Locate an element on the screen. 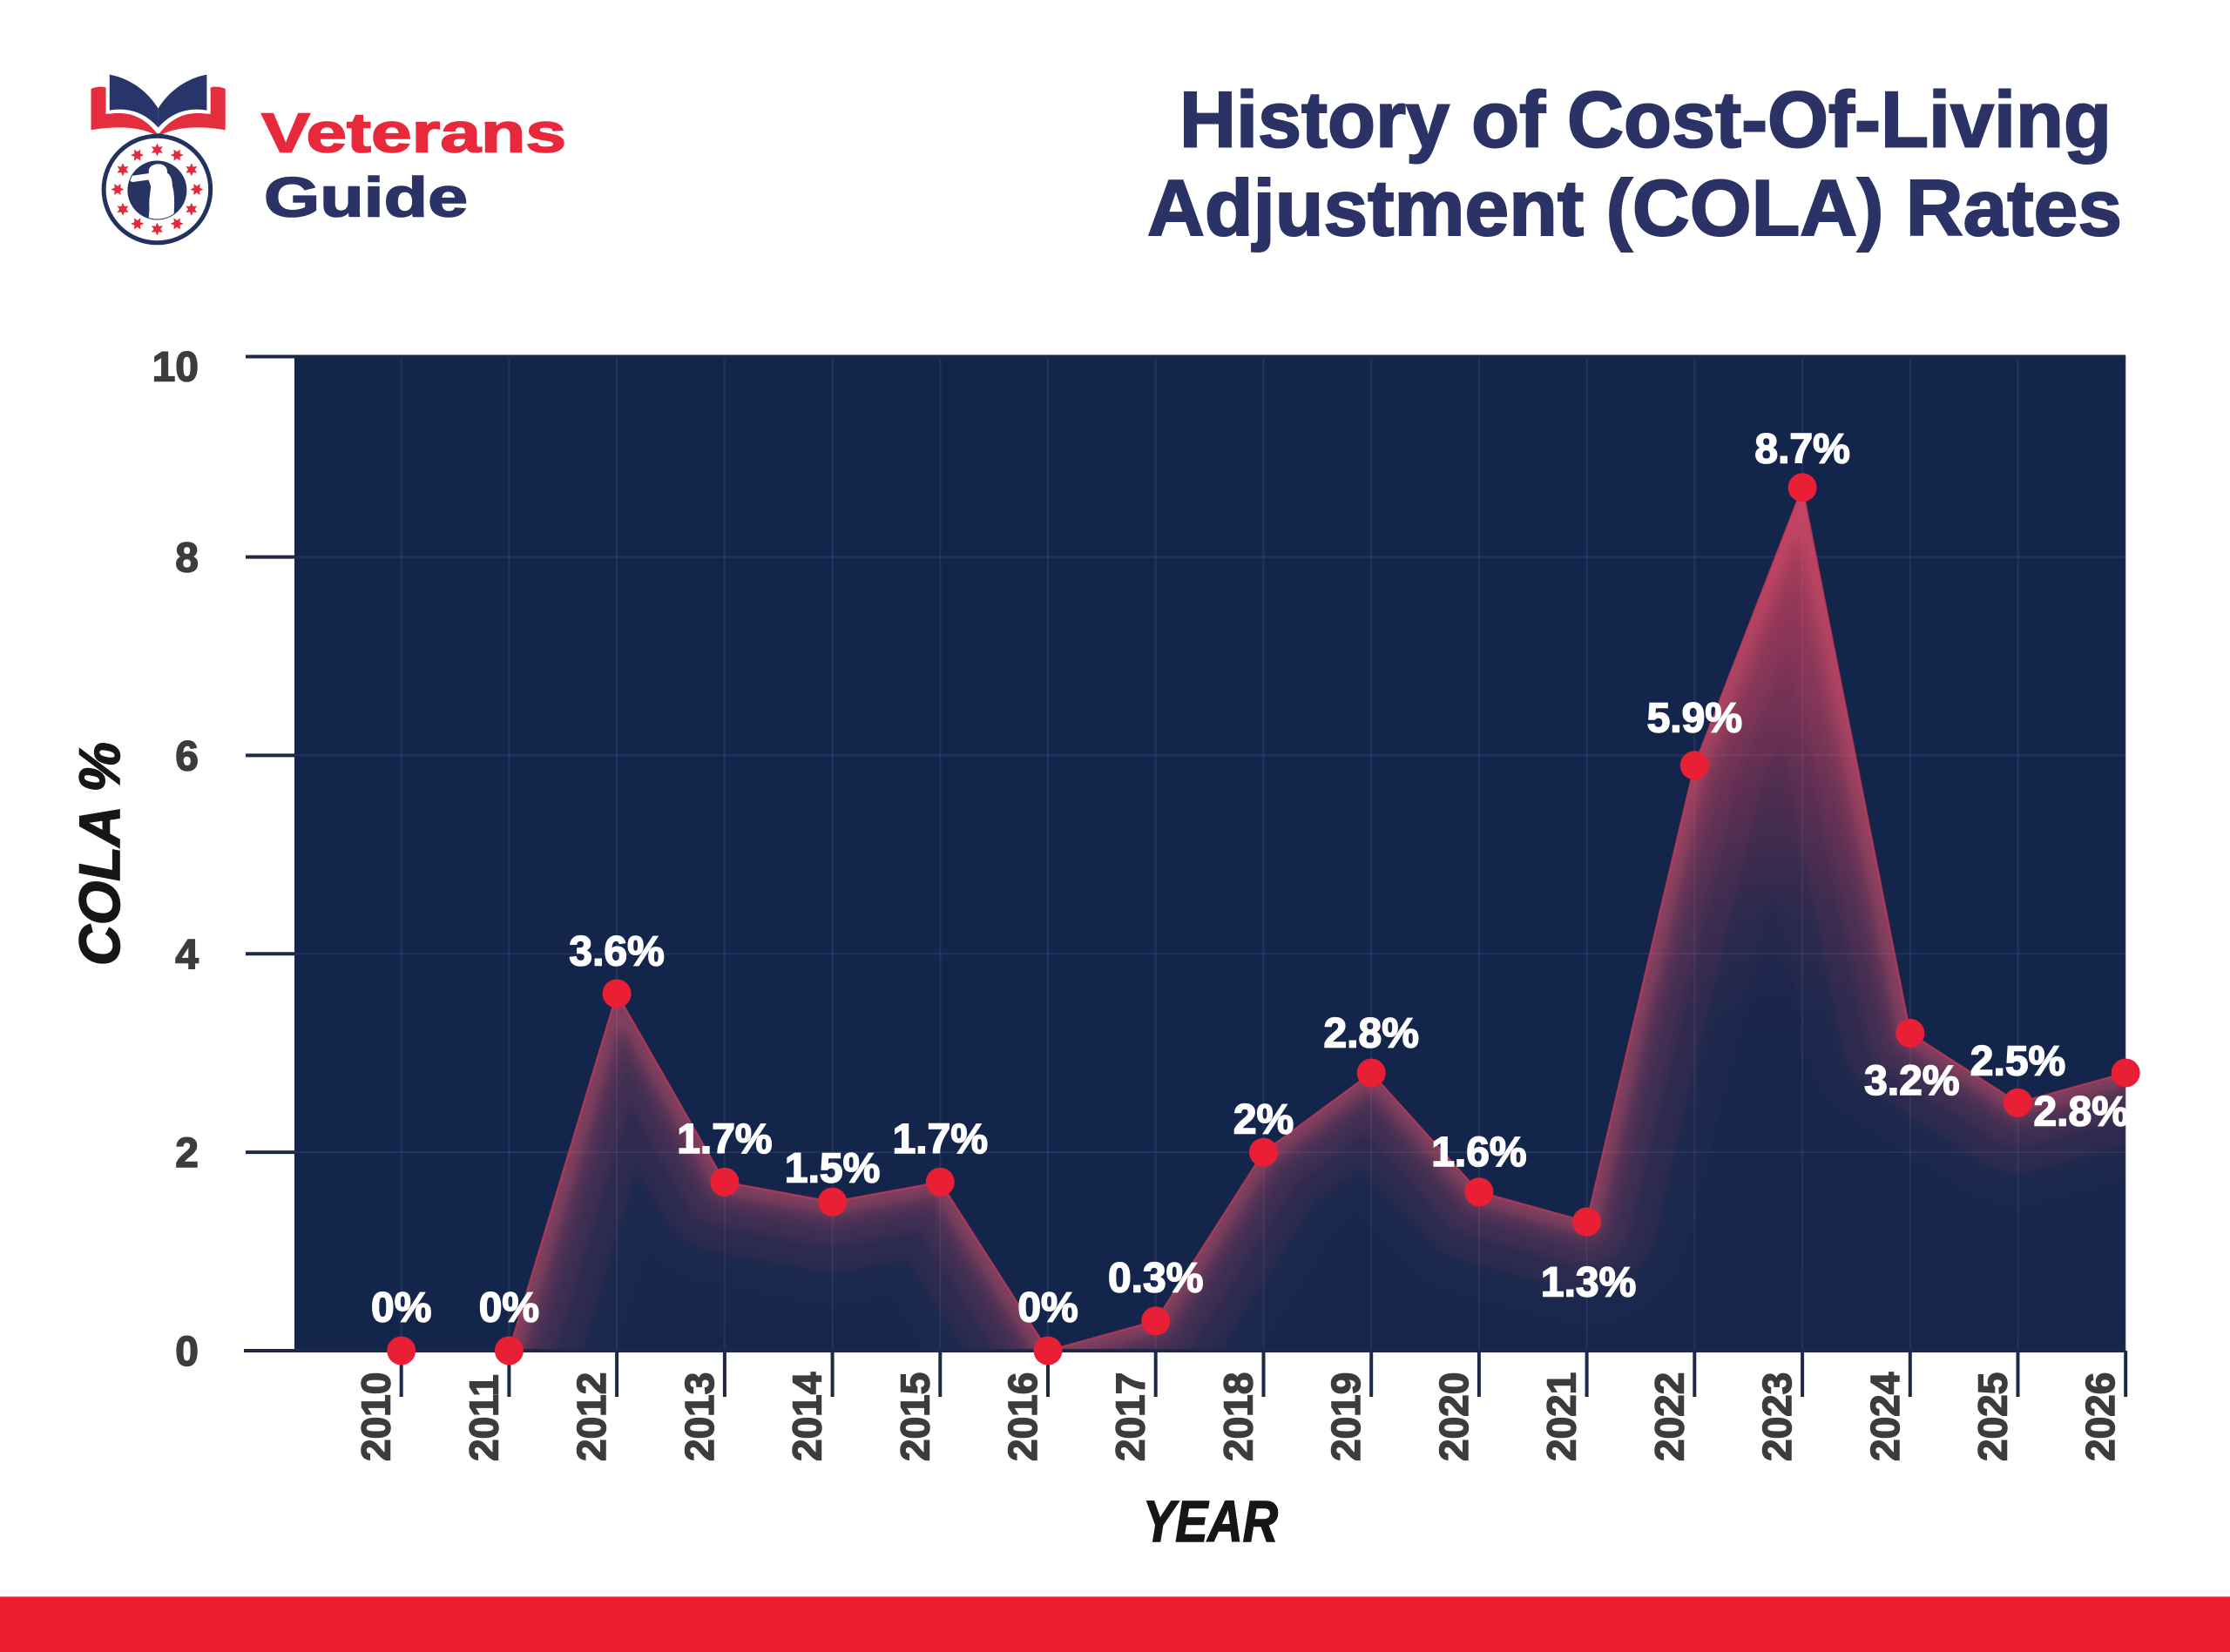 Image resolution: width=2230 pixels, height=1652 pixels. svg-text: 2024 is located at coordinates (1885, 1416).